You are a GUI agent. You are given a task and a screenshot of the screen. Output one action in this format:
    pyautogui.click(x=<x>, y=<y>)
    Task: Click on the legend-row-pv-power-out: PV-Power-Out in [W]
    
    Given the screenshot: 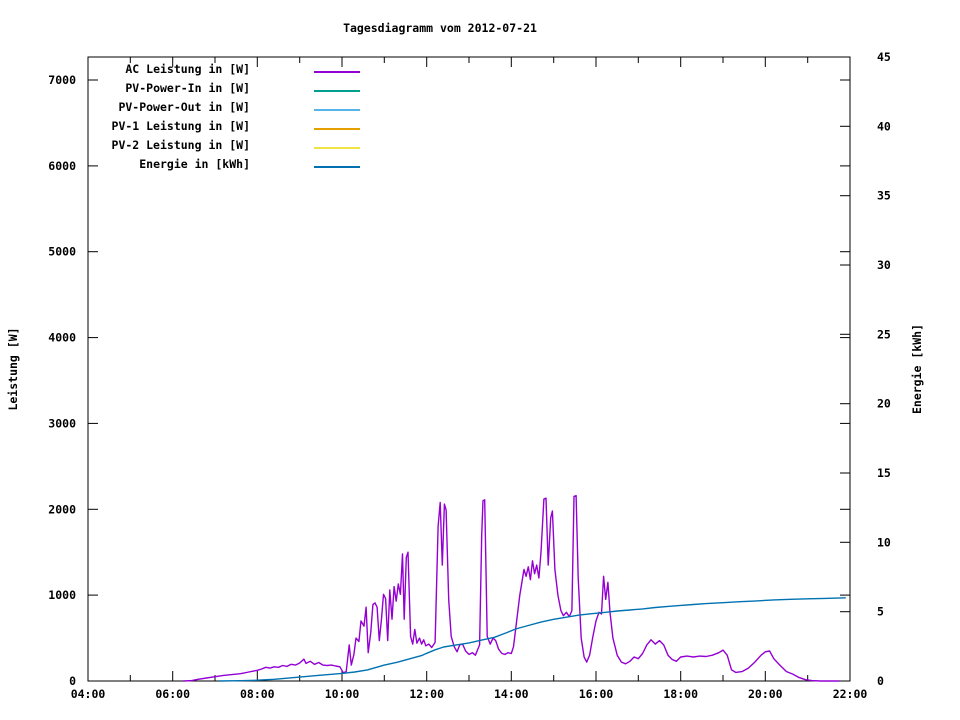 What is the action you would take?
    pyautogui.click(x=480, y=109)
    